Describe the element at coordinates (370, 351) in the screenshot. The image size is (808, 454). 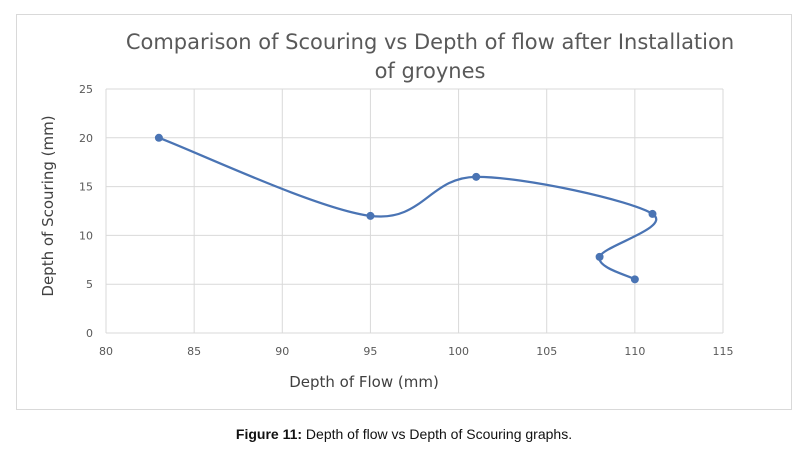
I see `x-tick-label: 95` at that location.